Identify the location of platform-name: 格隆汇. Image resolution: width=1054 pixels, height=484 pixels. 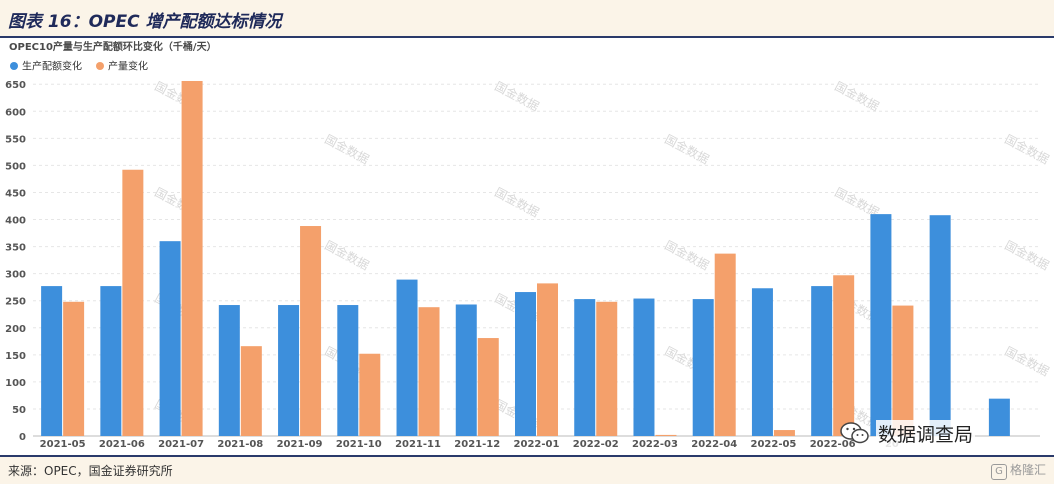
(1027, 470).